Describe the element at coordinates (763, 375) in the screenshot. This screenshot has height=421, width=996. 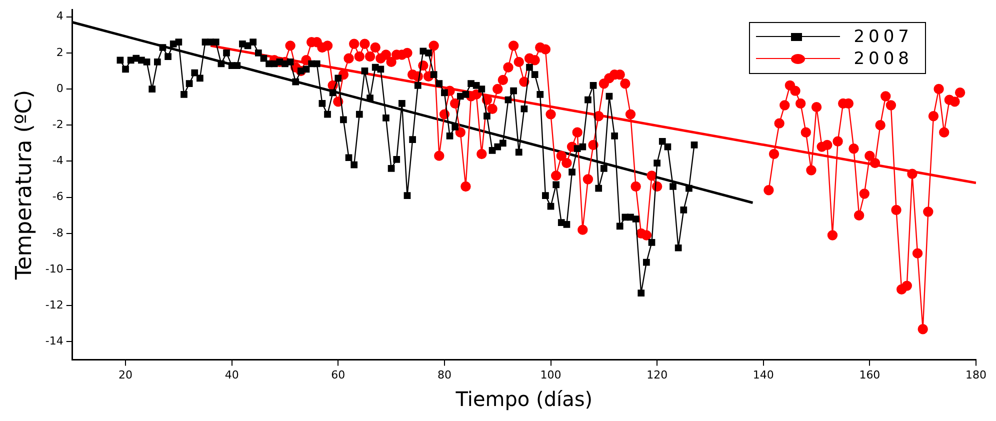
I see `x-tick-label: 140` at that location.